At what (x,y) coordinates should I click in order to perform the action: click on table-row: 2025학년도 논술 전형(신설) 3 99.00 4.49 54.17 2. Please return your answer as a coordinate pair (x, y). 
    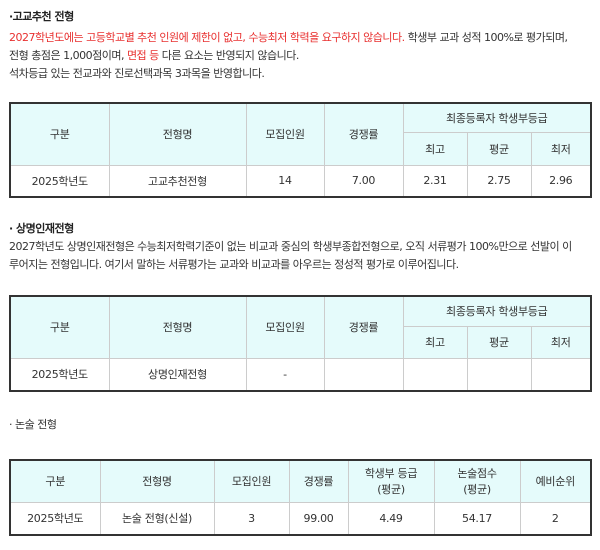
    Looking at the image, I should click on (300, 518).